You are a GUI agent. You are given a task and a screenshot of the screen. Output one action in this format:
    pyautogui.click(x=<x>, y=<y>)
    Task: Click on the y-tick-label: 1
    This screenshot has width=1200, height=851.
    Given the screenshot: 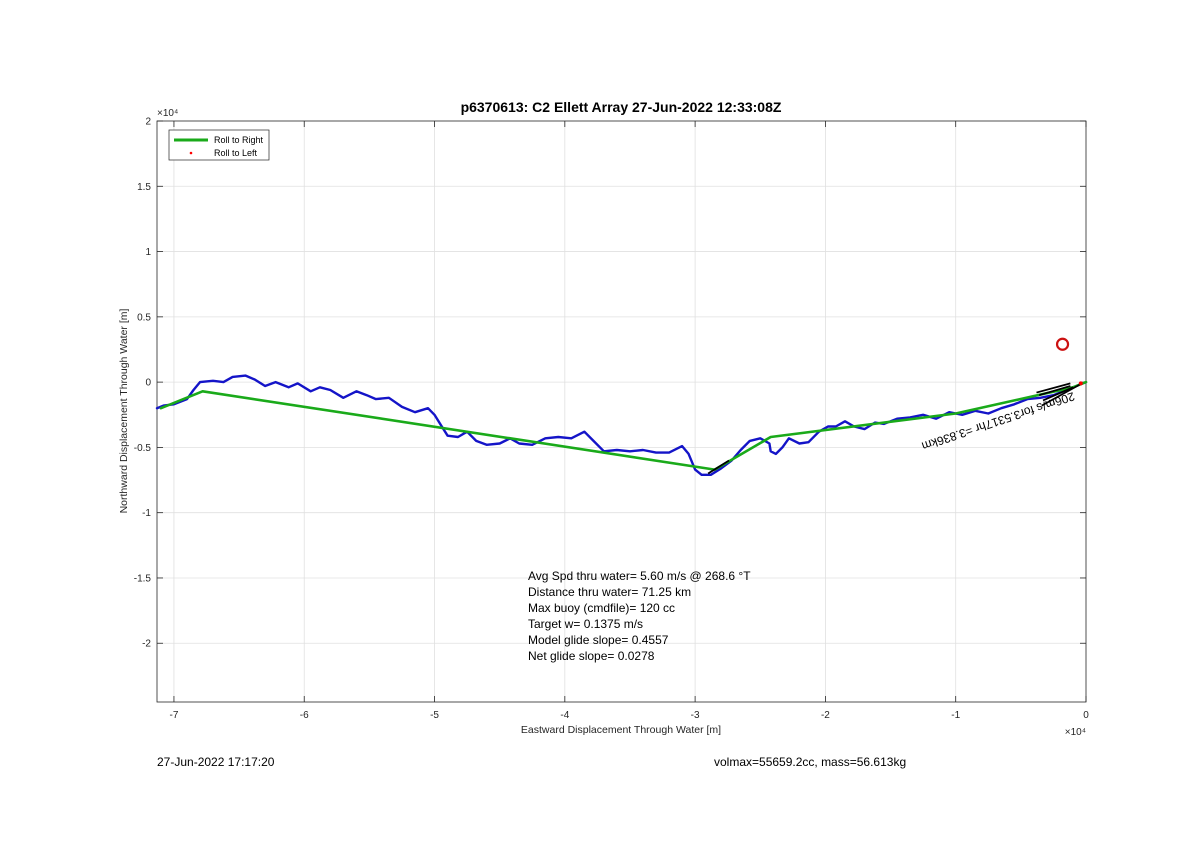 What is the action you would take?
    pyautogui.click(x=148, y=252)
    